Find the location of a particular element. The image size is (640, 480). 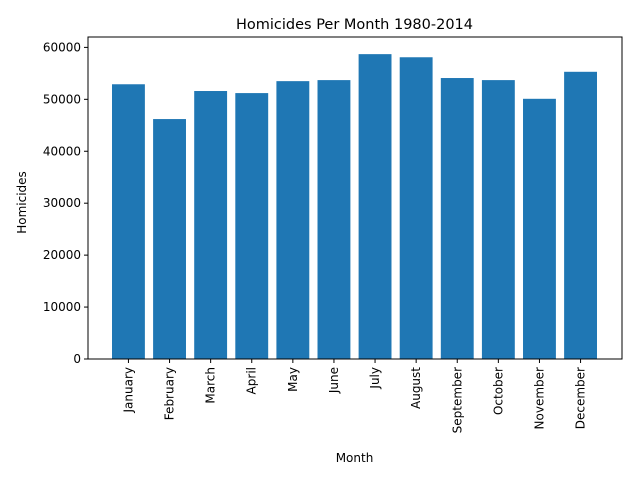

bar-april is located at coordinates (252, 226).